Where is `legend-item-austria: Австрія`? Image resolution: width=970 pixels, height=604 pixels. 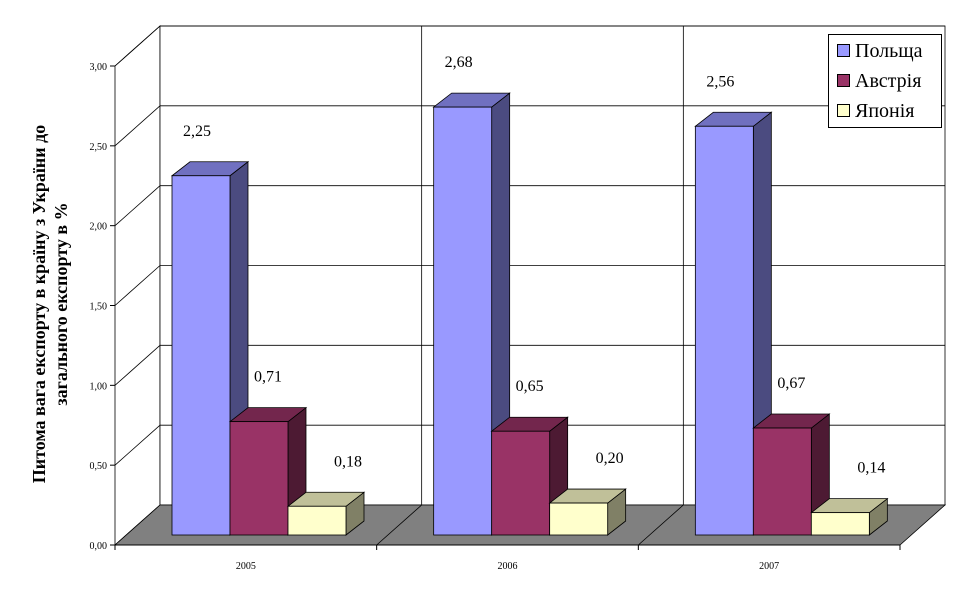 legend-item-austria: Австрія is located at coordinates (879, 81).